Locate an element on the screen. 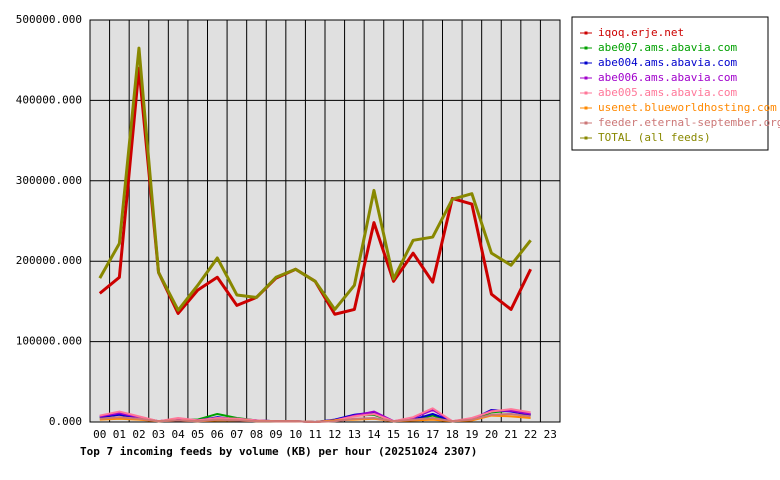 Image resolution: width=780 pixels, height=480 pixels. x-tick-label: 09 is located at coordinates (275, 434).